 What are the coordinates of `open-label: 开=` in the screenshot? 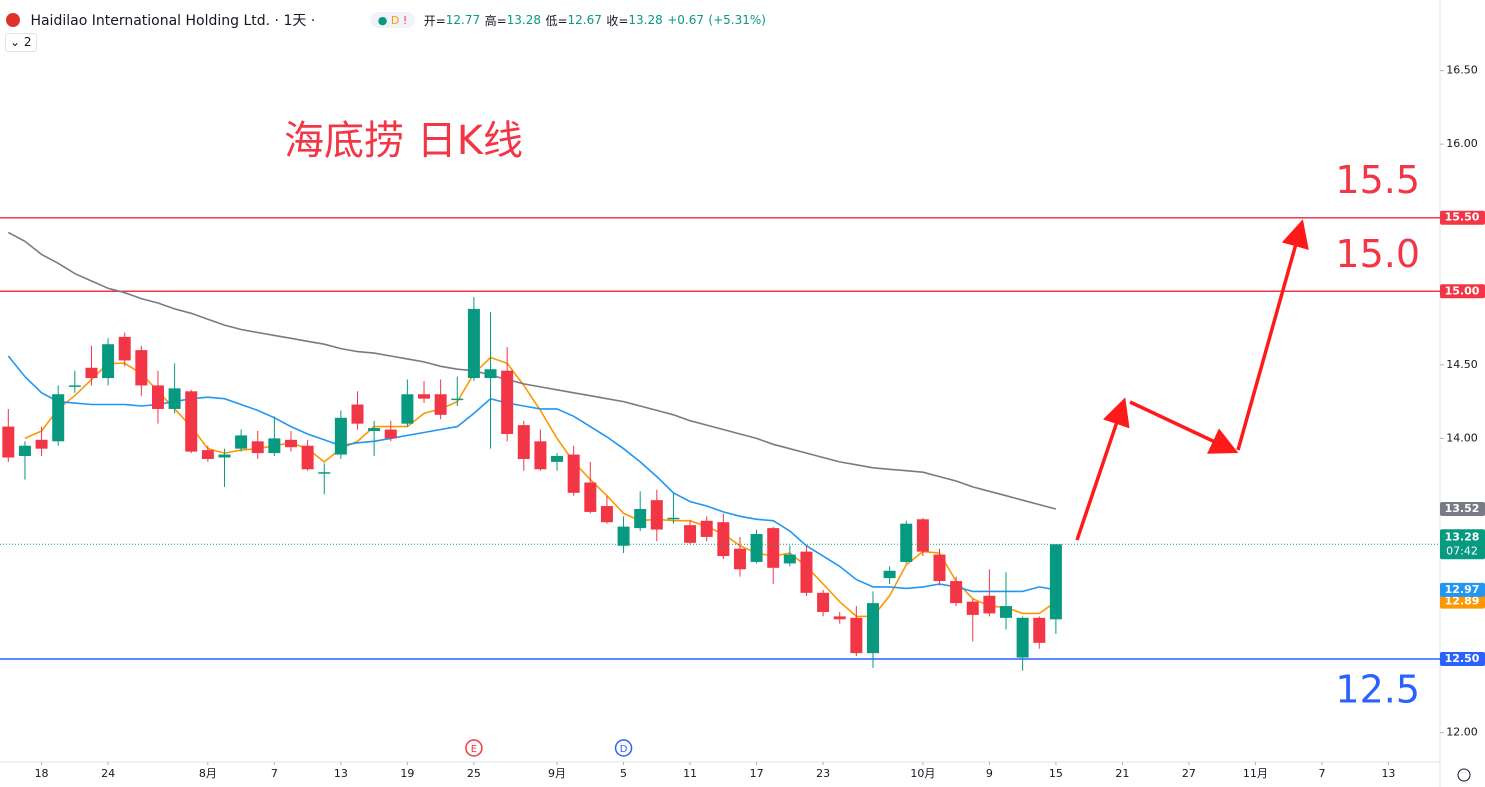 It's located at (434, 20).